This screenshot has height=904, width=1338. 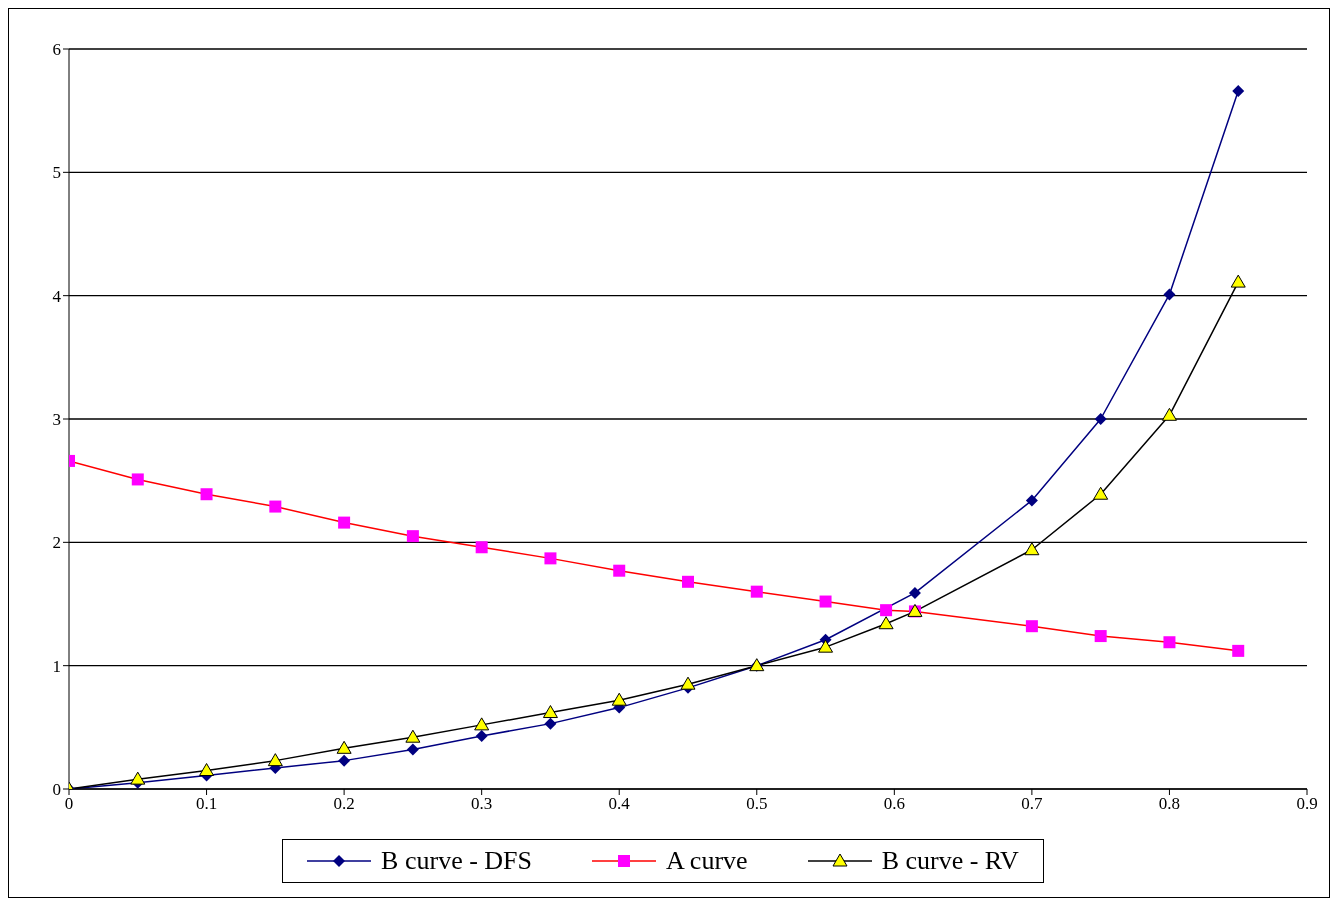 I want to click on x-tick-label: 0.1, so click(x=206, y=804).